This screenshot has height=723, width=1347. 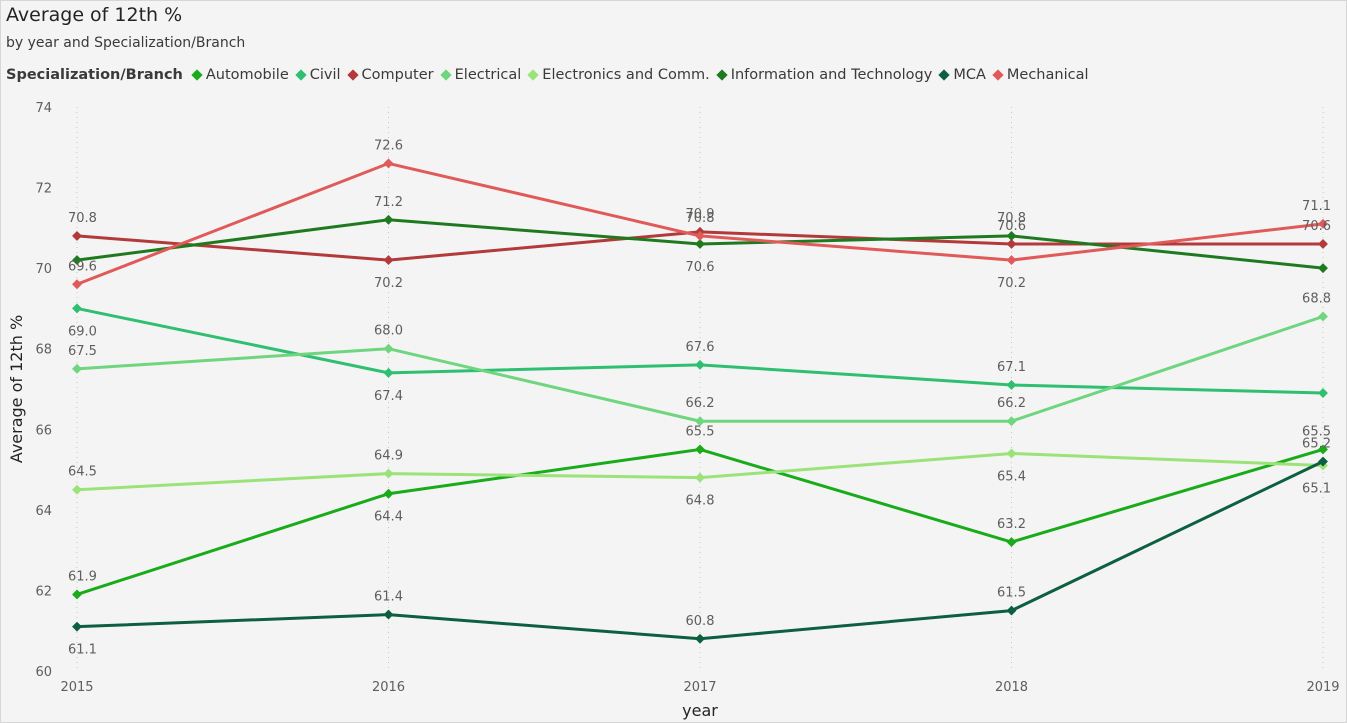 What do you see at coordinates (1011, 367) in the screenshot?
I see `data-label: 67.1` at bounding box center [1011, 367].